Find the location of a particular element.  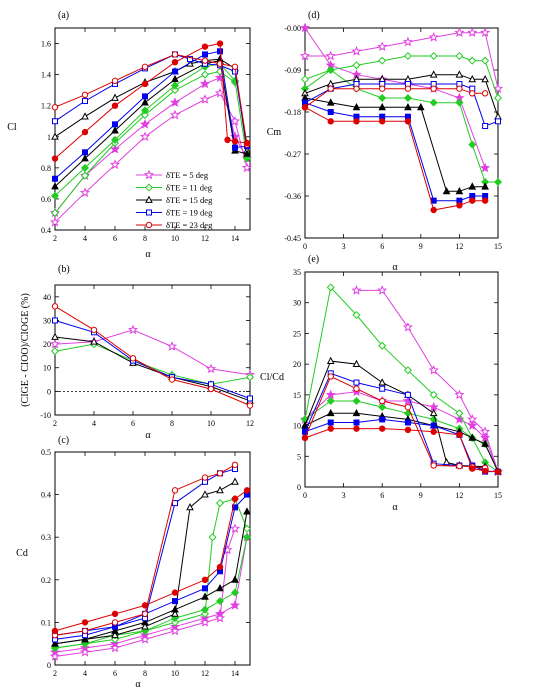

legend-label: δTE = 15 deg is located at coordinates (189, 200).